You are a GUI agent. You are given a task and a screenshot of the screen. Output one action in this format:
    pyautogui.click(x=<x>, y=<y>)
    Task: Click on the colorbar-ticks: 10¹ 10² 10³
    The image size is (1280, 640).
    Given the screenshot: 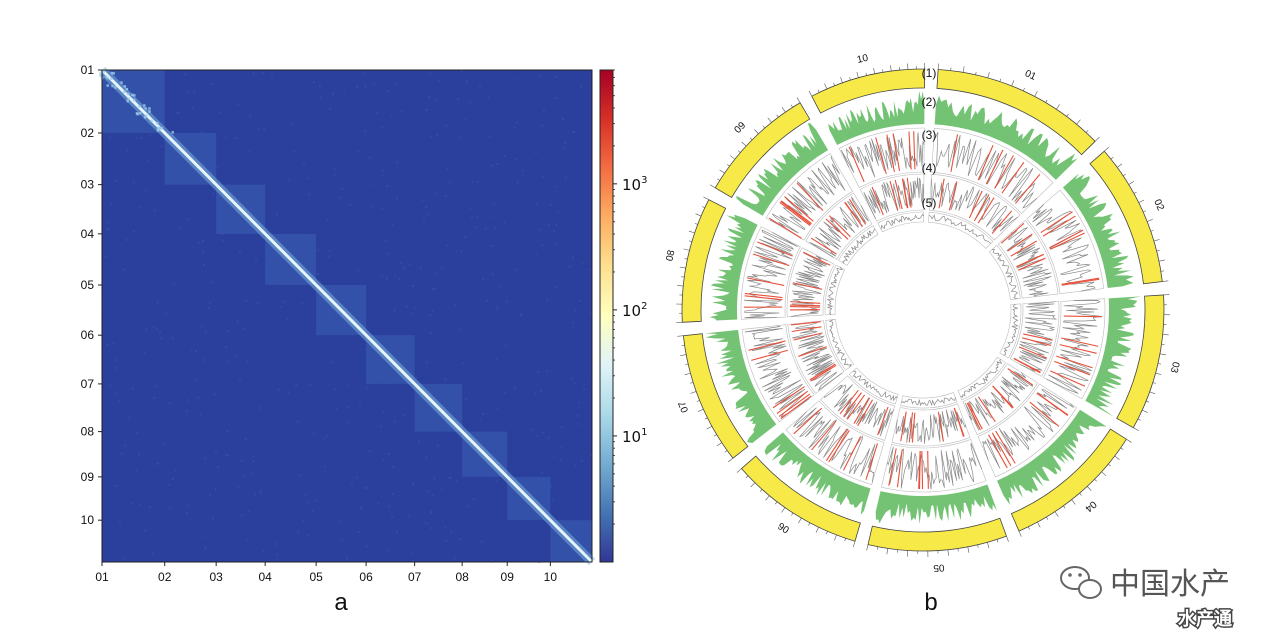 What is the action you would take?
    pyautogui.click(x=630, y=297)
    